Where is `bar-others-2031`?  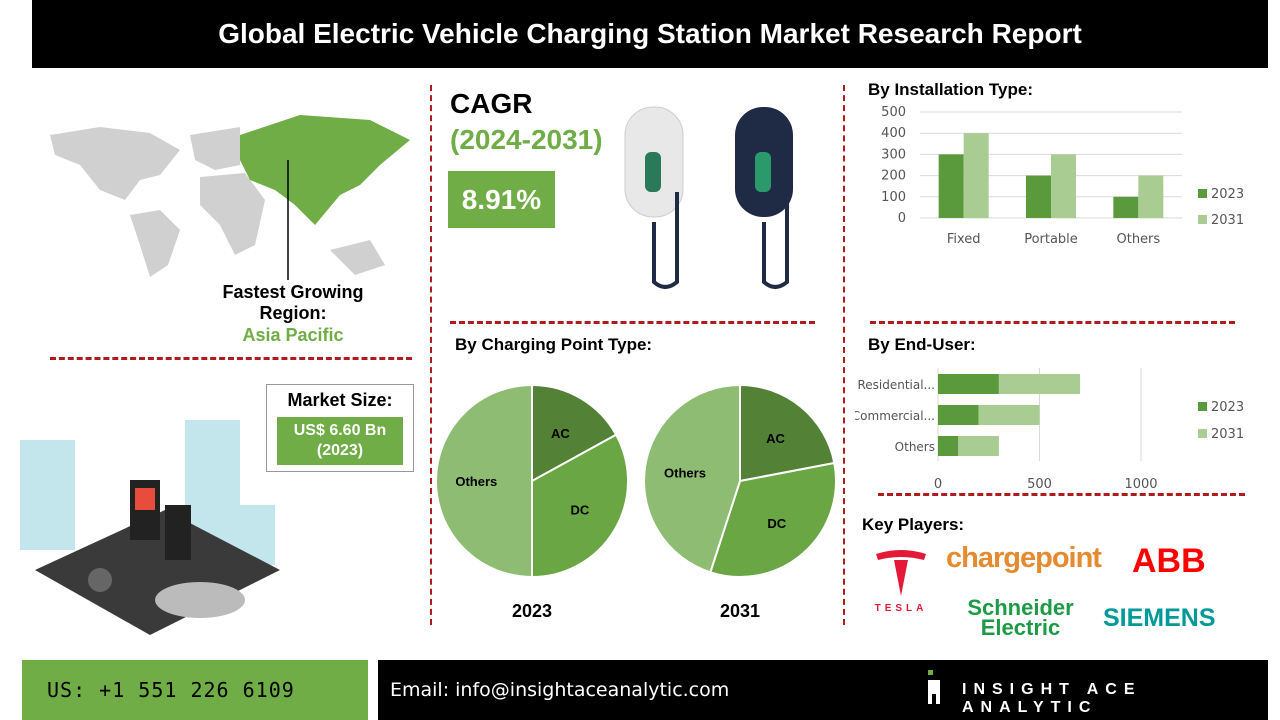 bar-others-2031 is located at coordinates (1151, 196).